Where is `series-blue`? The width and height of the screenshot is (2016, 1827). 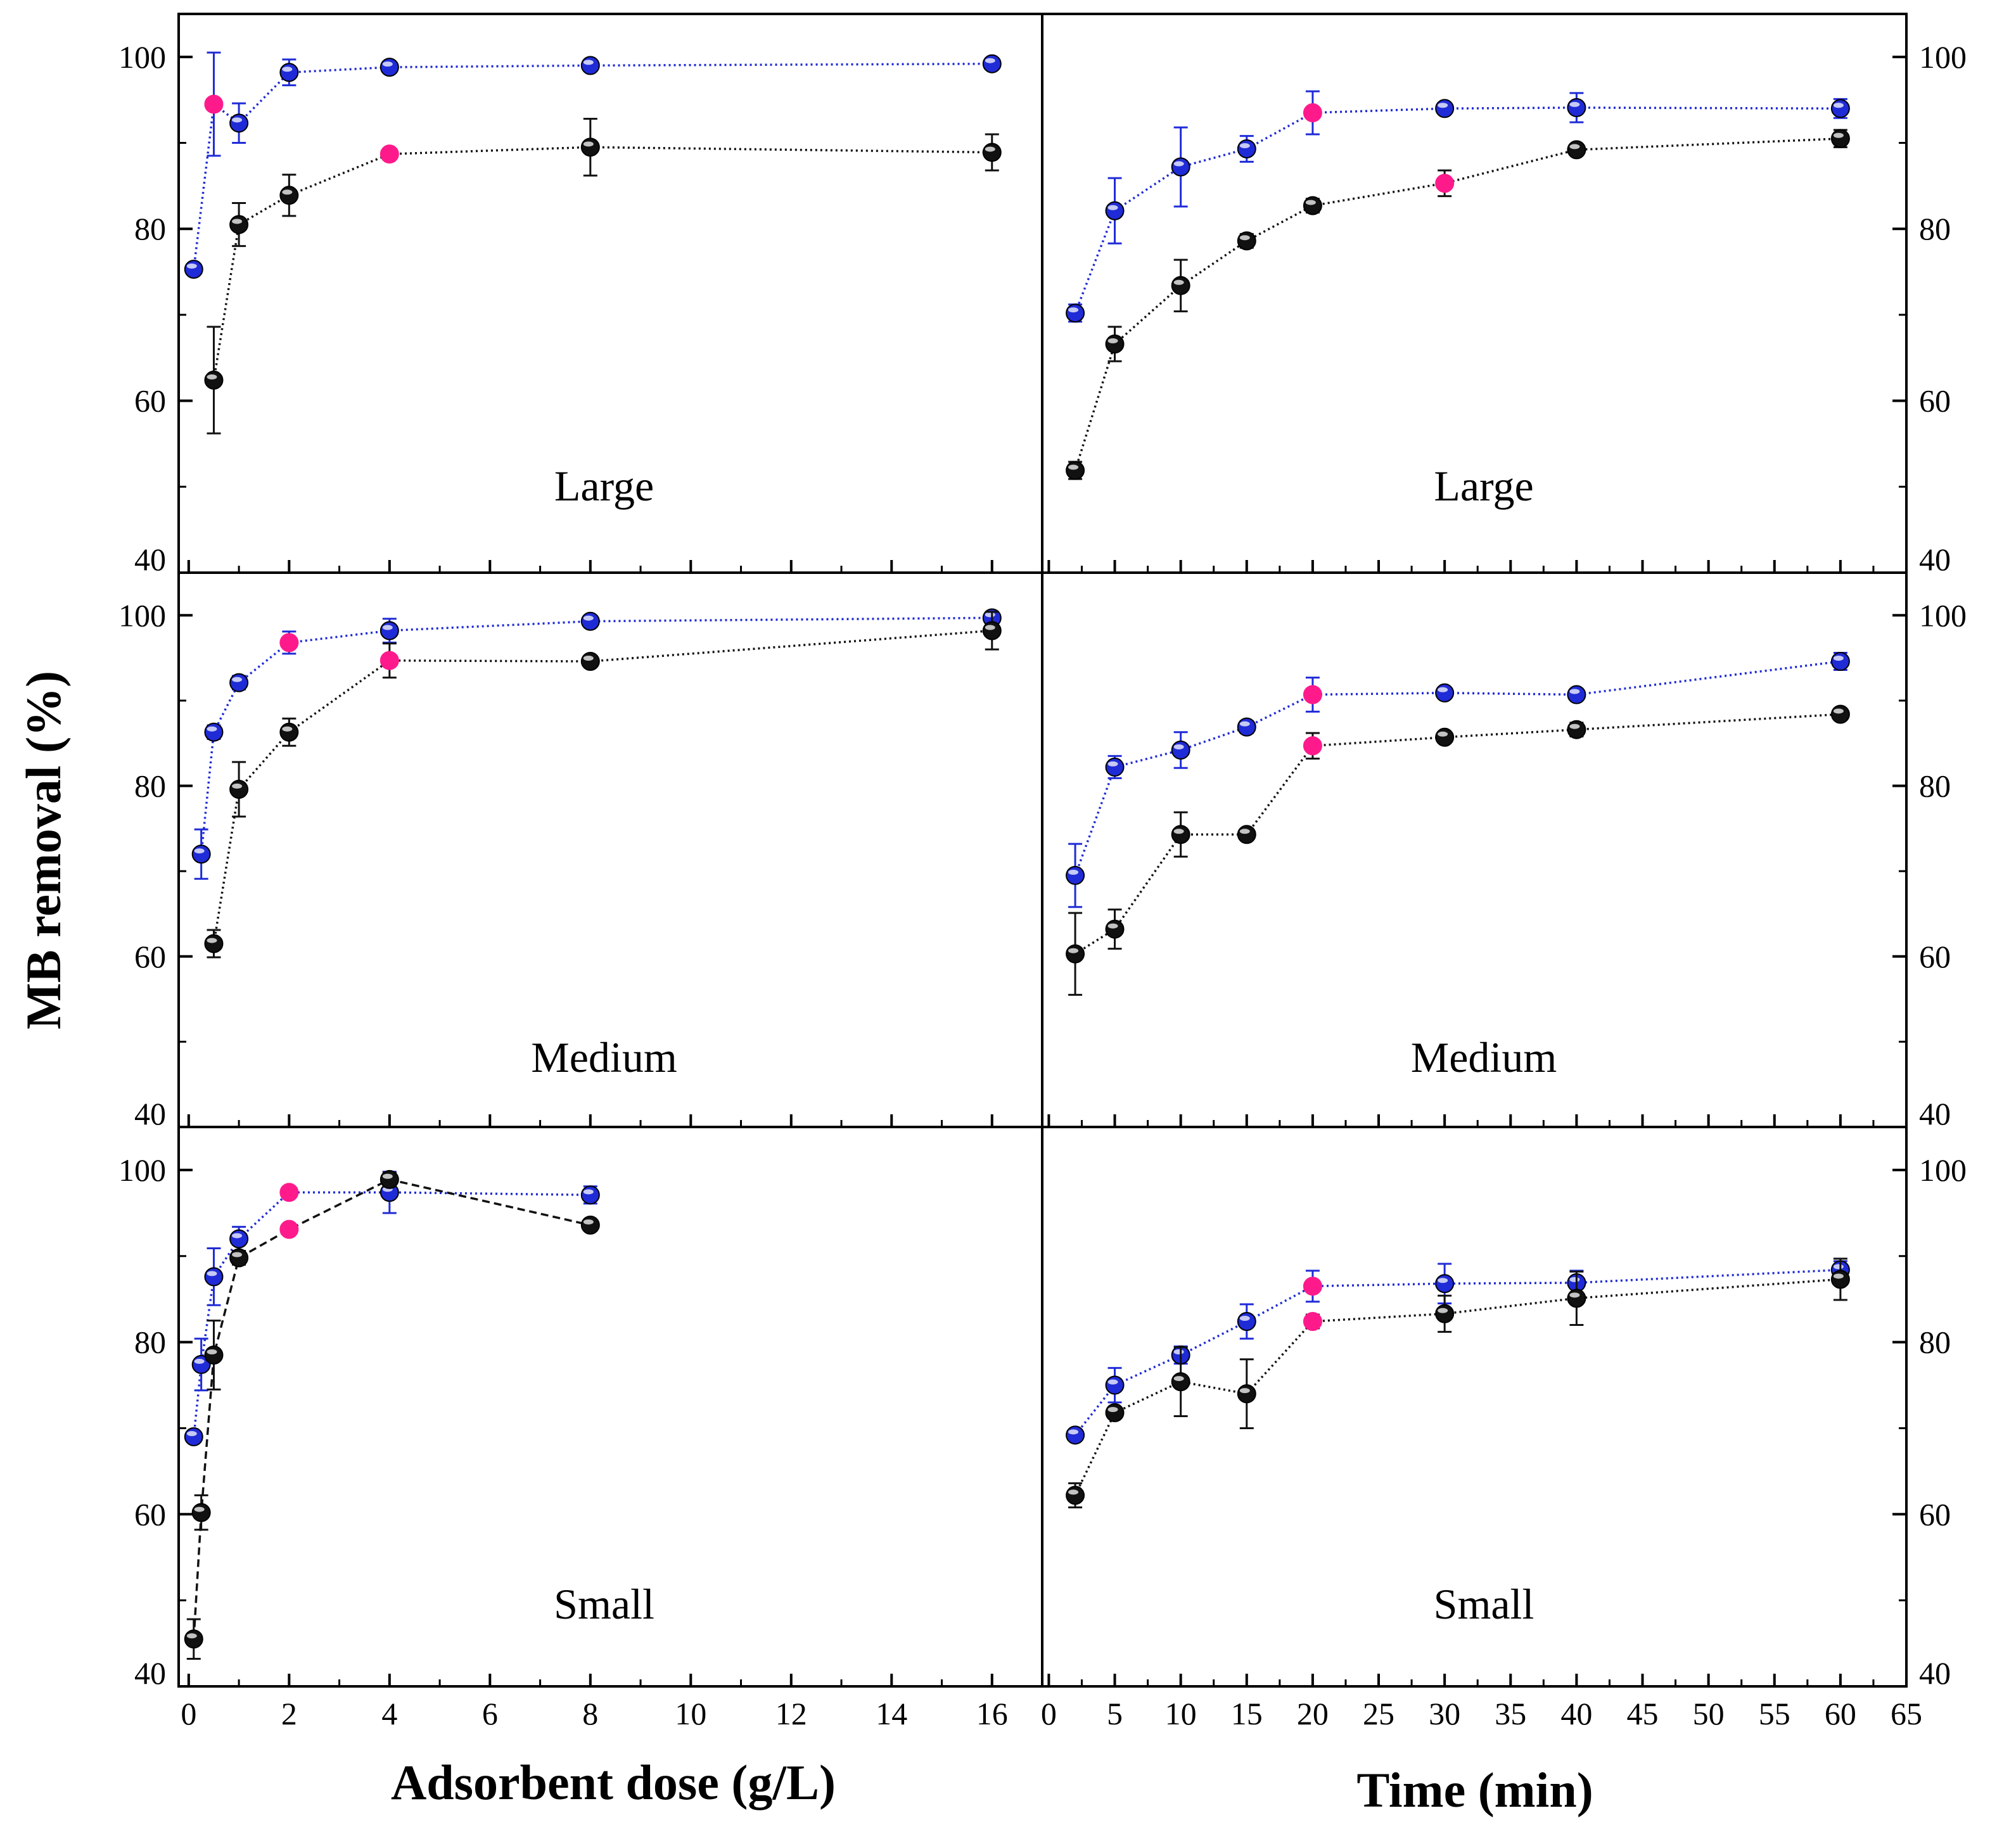 series-blue is located at coordinates (1458, 207).